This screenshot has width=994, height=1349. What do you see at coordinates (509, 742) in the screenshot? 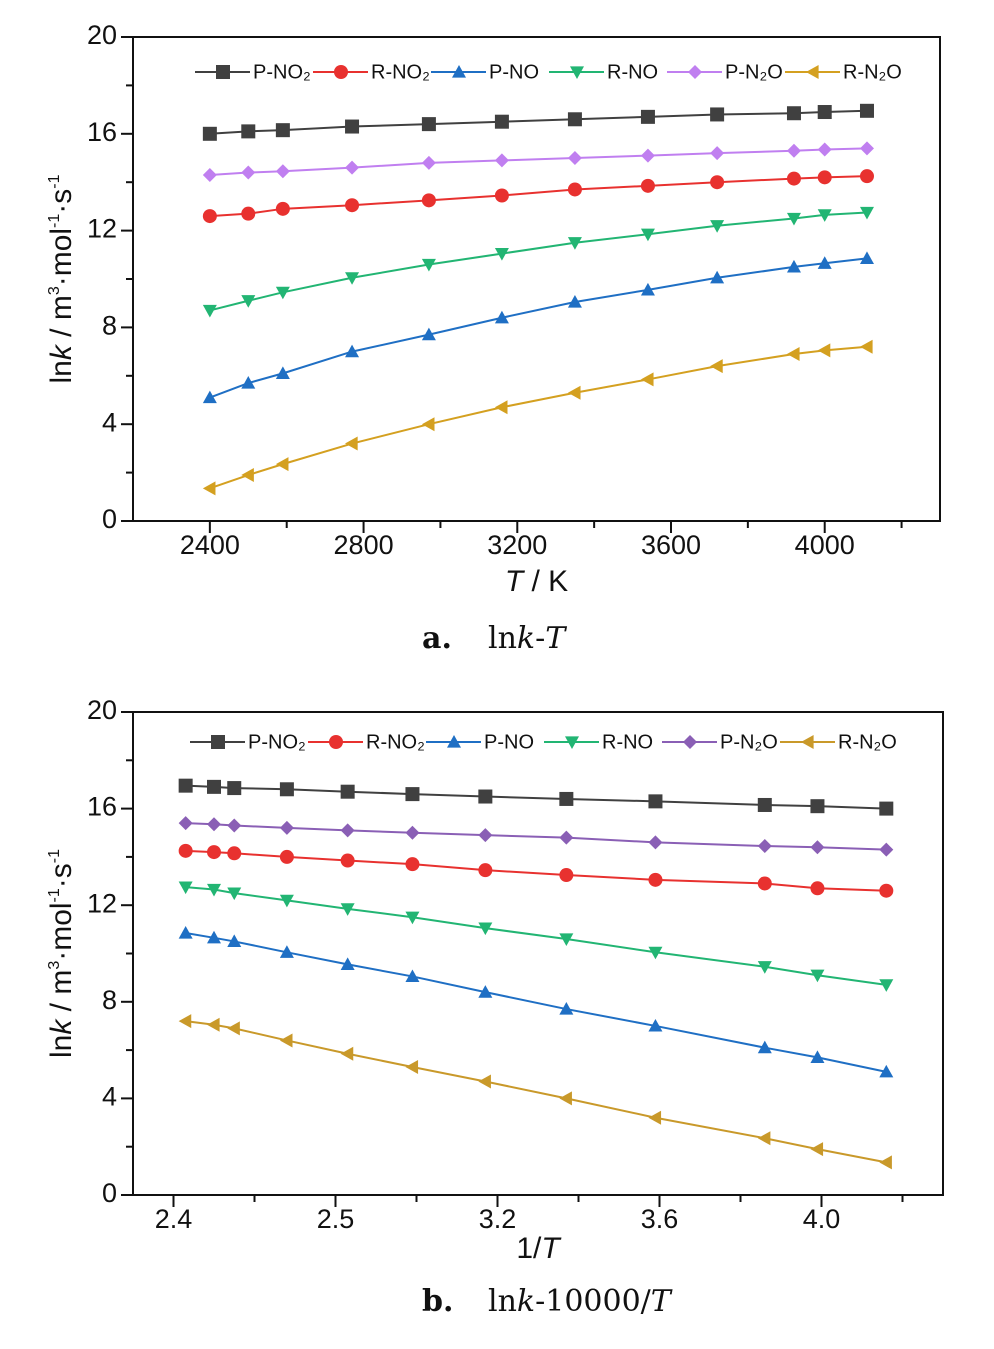
I see `legend-label: P-NO` at bounding box center [509, 742].